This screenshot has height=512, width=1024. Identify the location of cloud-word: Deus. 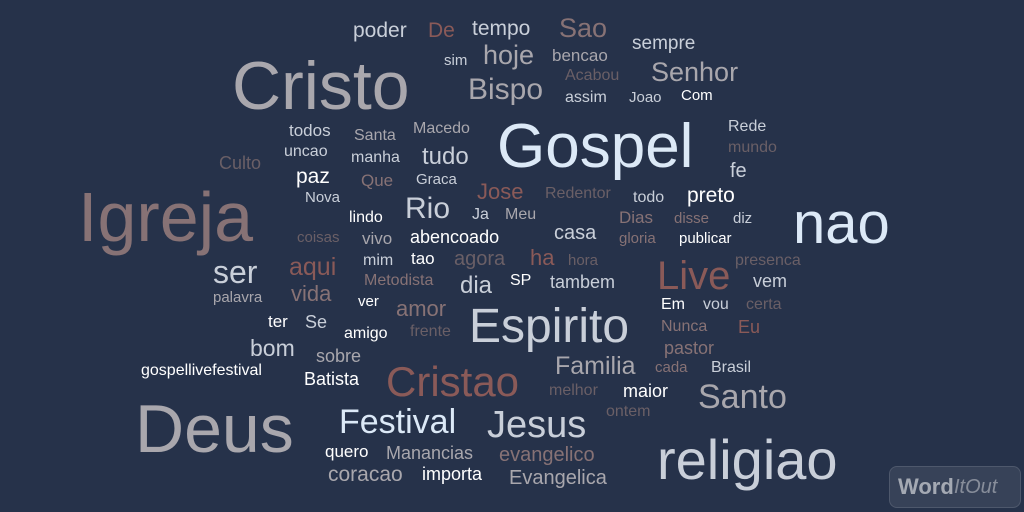
(214, 429).